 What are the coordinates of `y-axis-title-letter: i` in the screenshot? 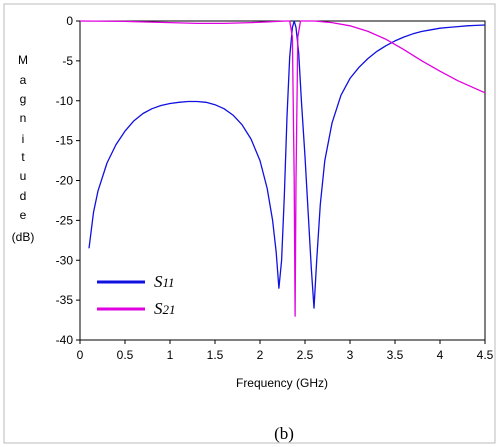 It's located at (23, 139).